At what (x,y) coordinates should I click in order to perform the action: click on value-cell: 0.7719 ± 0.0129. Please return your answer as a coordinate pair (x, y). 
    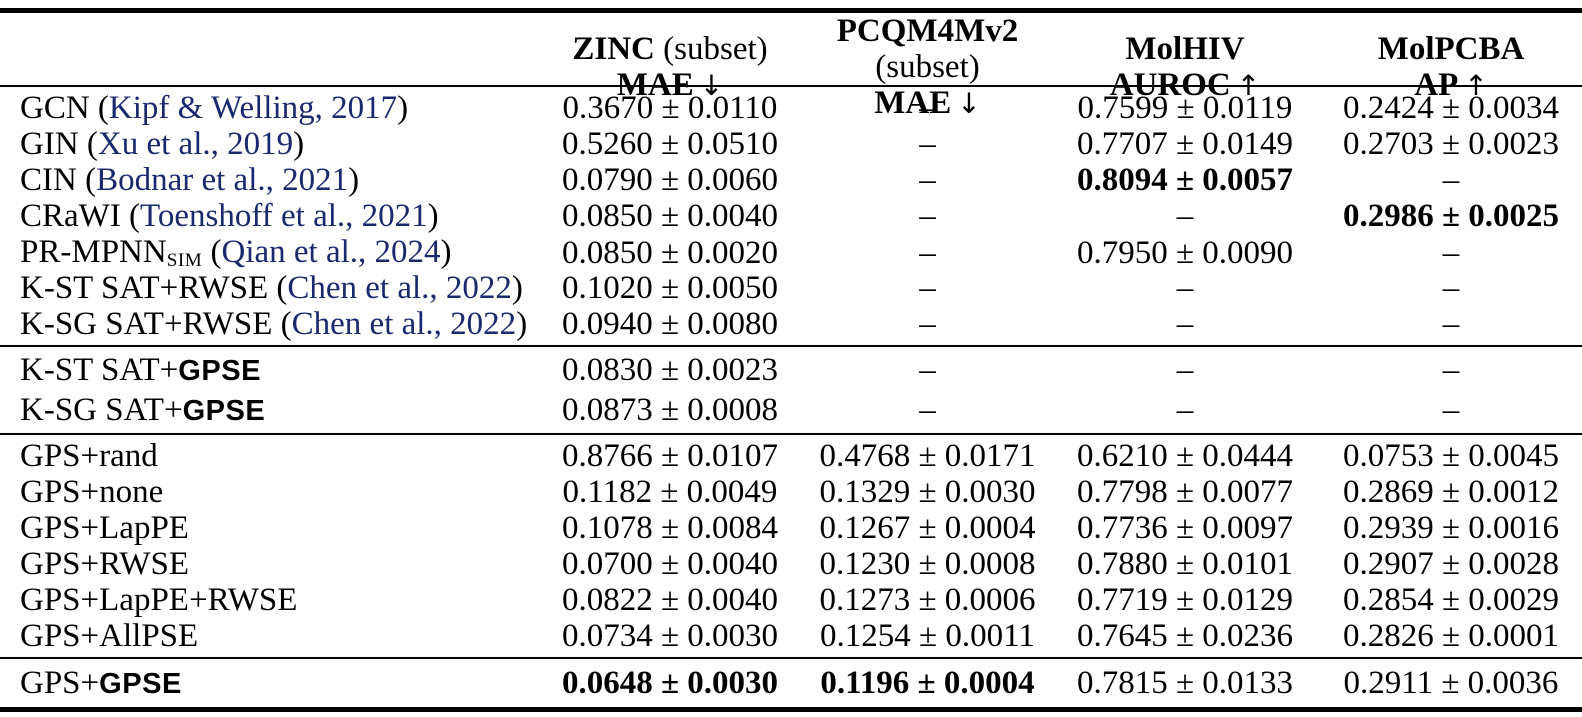
    Looking at the image, I should click on (1185, 600).